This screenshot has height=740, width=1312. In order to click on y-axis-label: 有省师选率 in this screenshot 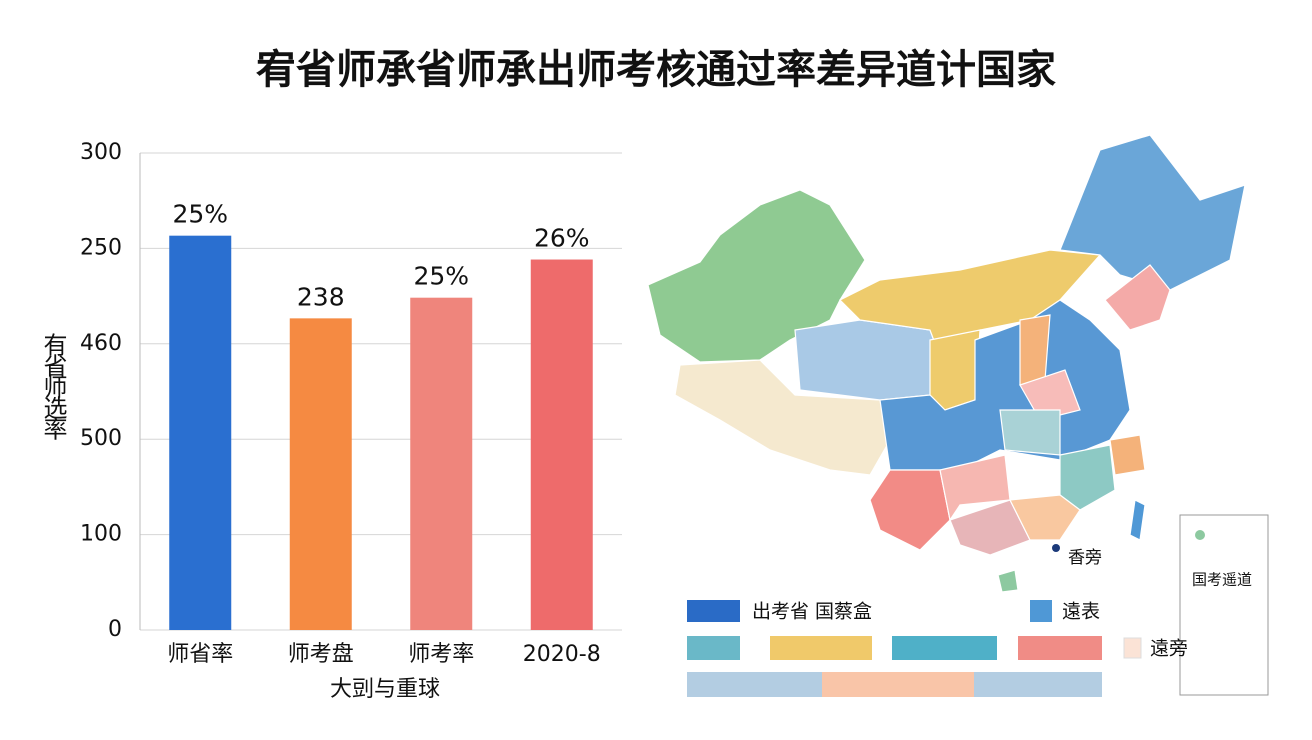, I will do `click(53, 387)`.